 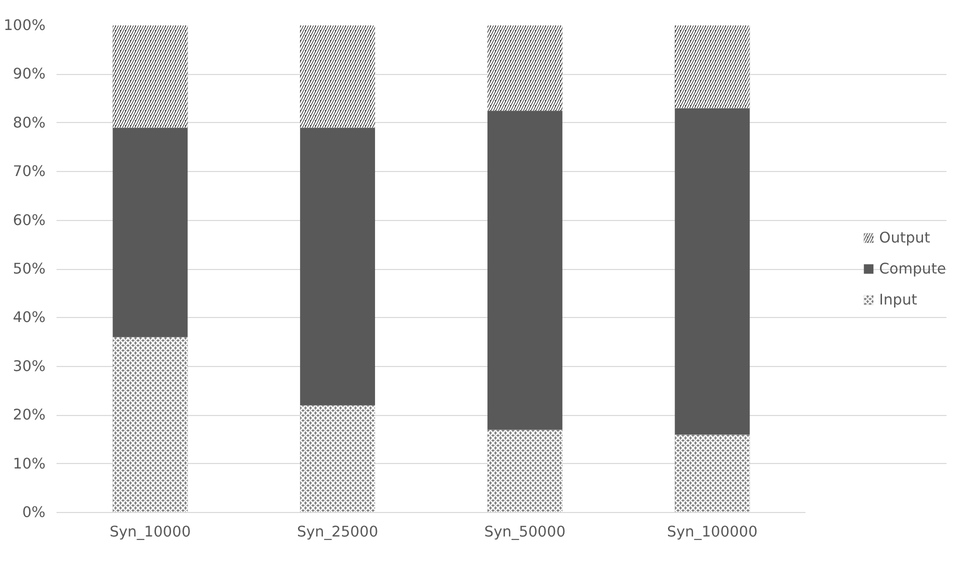 I want to click on y-tick-label: 50%, so click(x=29, y=269).